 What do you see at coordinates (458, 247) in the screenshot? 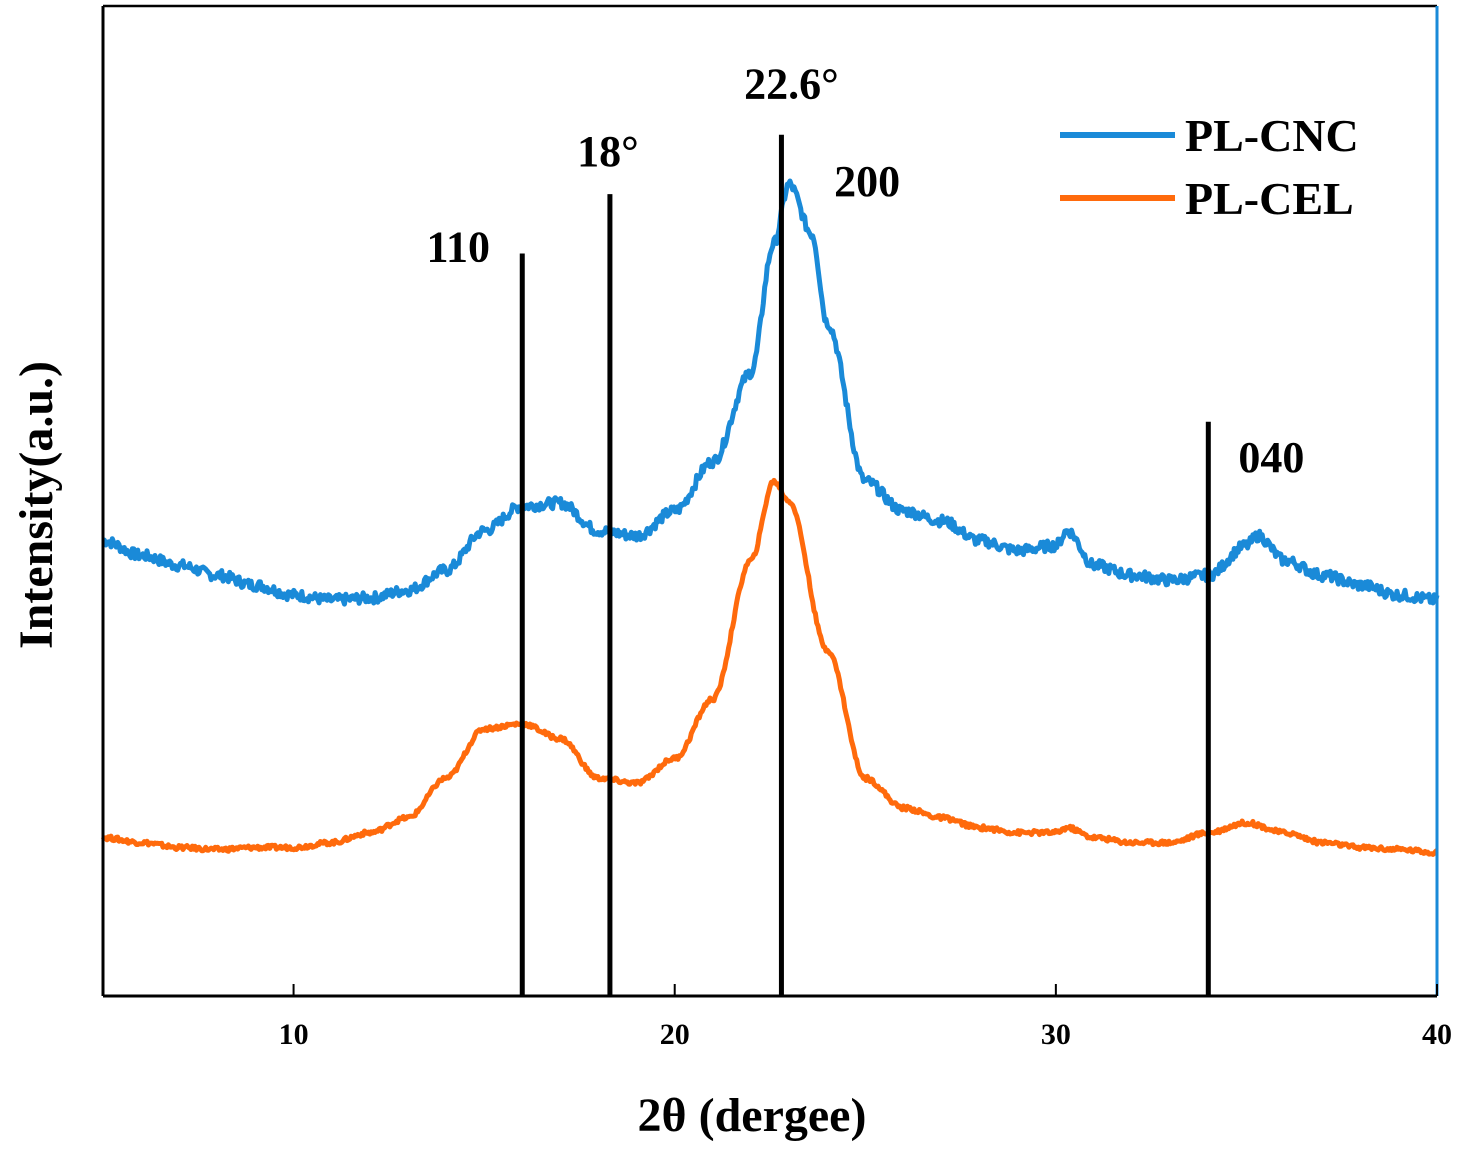
I see `peak-label-0: 110` at bounding box center [458, 247].